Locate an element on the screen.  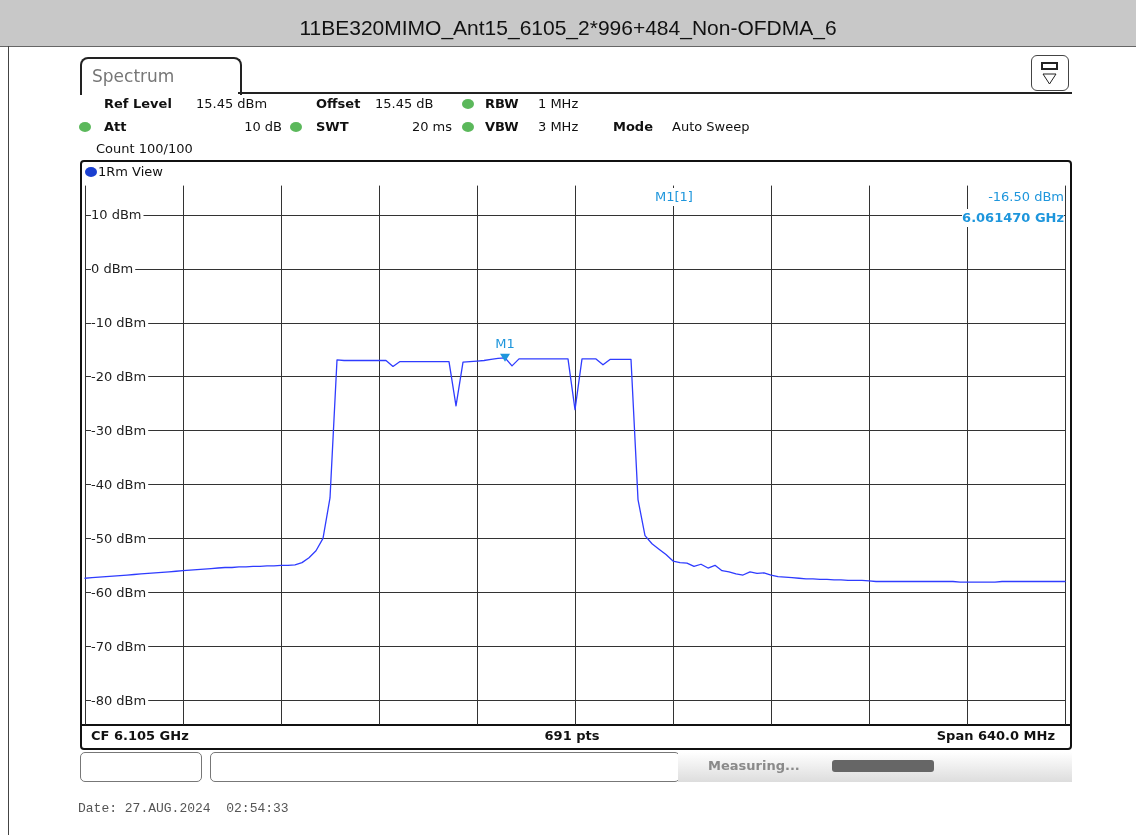
text: 20 ms is located at coordinates (431, 127).